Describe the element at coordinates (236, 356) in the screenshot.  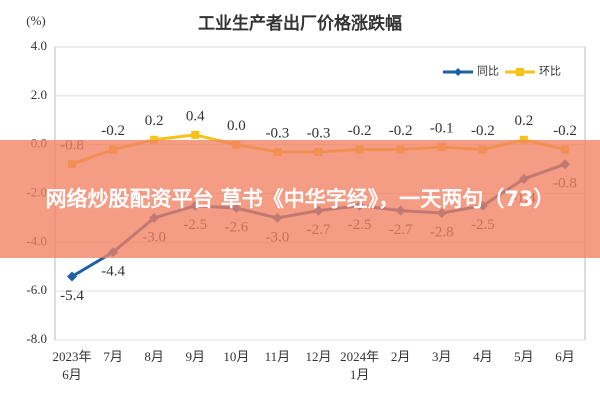
I see `x-tick-label: 10月` at that location.